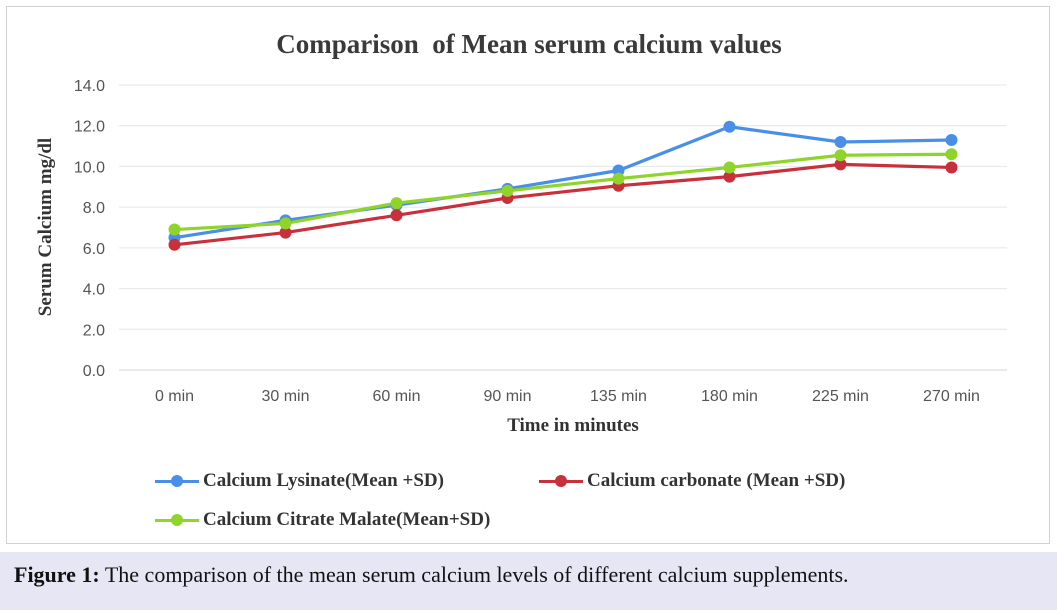 The width and height of the screenshot is (1057, 610). I want to click on legend-swatch-lysinate, so click(177, 481).